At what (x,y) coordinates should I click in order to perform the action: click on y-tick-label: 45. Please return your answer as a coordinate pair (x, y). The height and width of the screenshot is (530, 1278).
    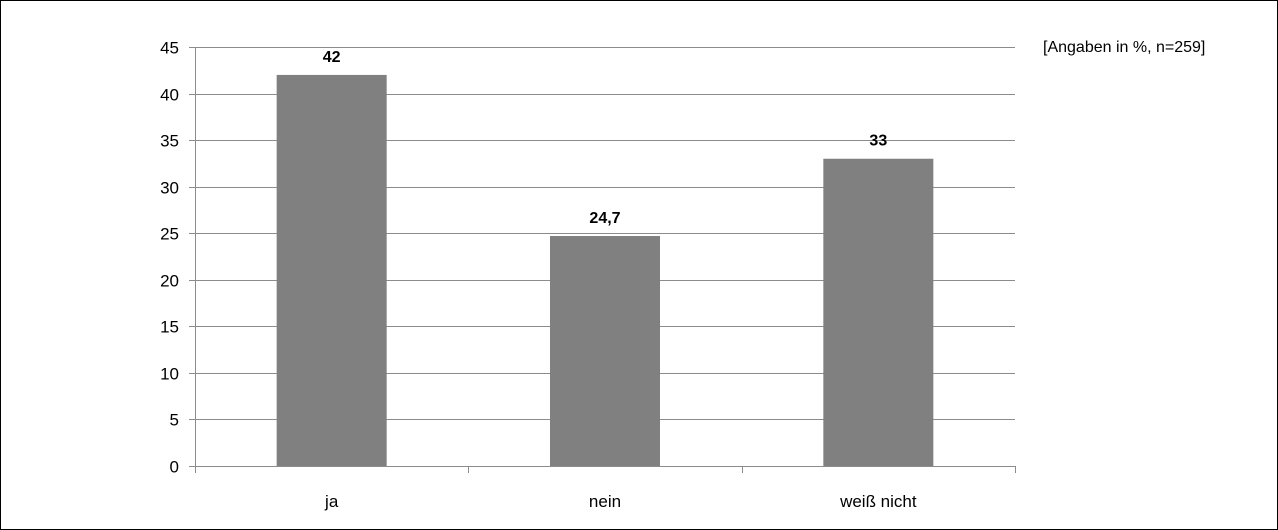
    Looking at the image, I should click on (169, 48).